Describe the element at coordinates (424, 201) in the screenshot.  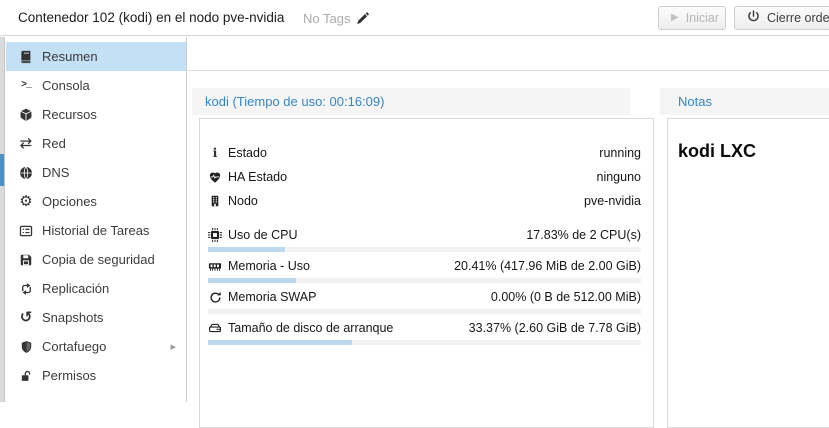
I see `status-row: Nodo pve-nvidia` at that location.